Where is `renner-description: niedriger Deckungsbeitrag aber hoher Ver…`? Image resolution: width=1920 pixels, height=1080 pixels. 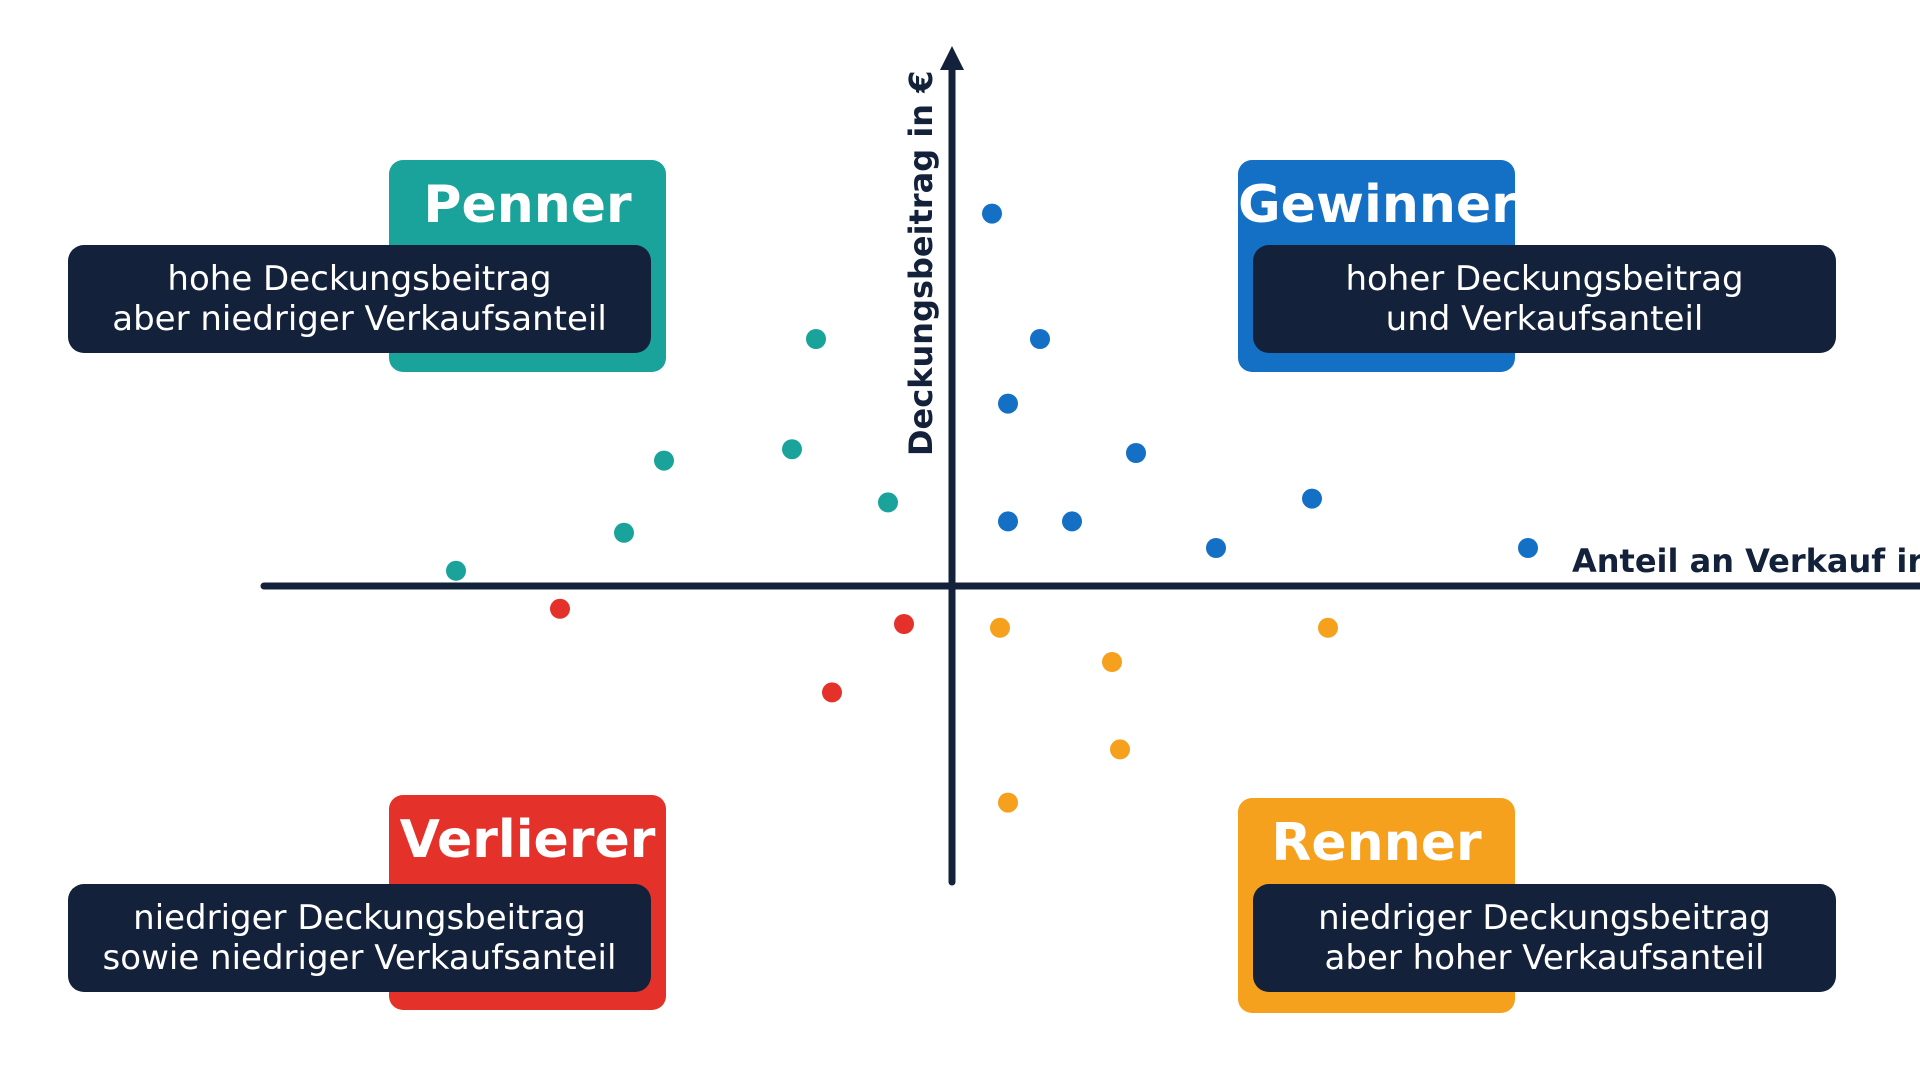
renner-description: niedriger Deckungsbeitrag aber hoher Ver… is located at coordinates (1544, 938).